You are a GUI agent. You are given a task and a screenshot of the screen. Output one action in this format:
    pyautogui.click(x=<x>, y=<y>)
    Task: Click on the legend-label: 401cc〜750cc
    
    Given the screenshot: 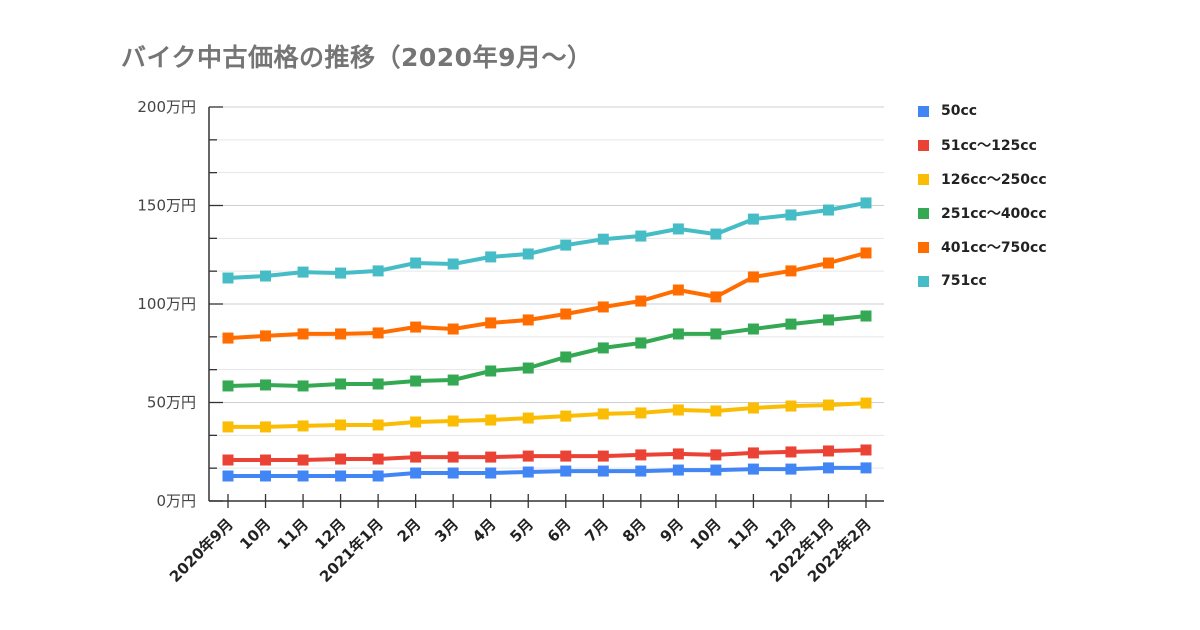 What is the action you would take?
    pyautogui.click(x=994, y=248)
    